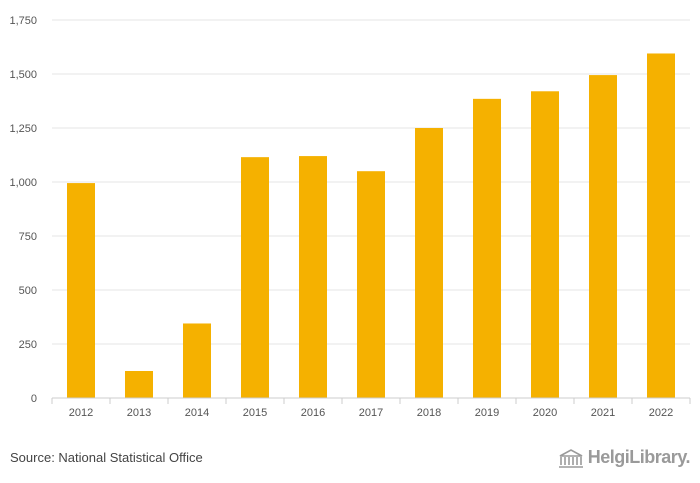 The width and height of the screenshot is (700, 483). I want to click on bar-2013, so click(139, 384).